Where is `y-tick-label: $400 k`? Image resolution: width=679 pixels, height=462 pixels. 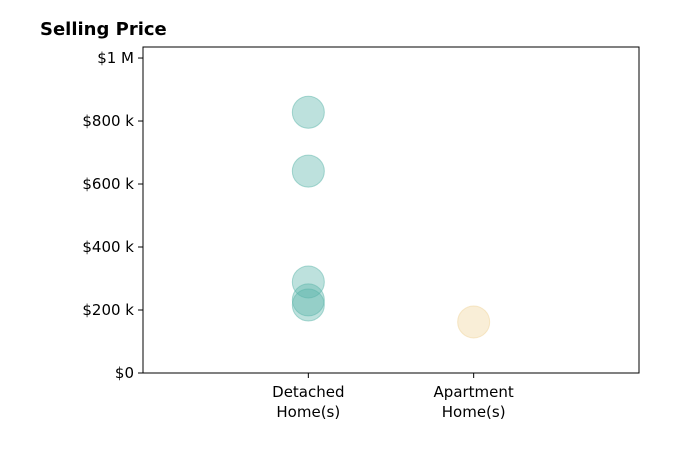 y-tick-label: $400 k is located at coordinates (108, 247).